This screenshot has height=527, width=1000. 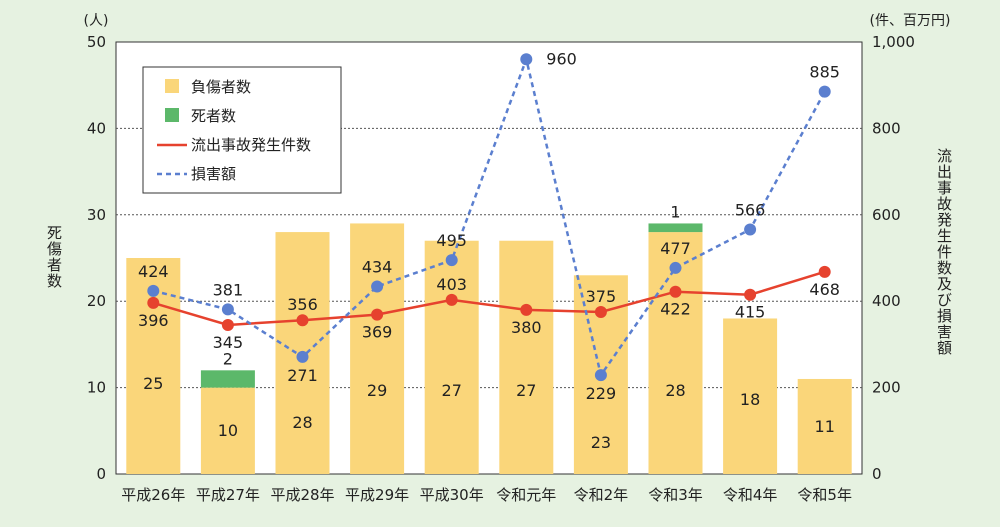 I want to click on bar-value-label: 23, so click(x=601, y=442).